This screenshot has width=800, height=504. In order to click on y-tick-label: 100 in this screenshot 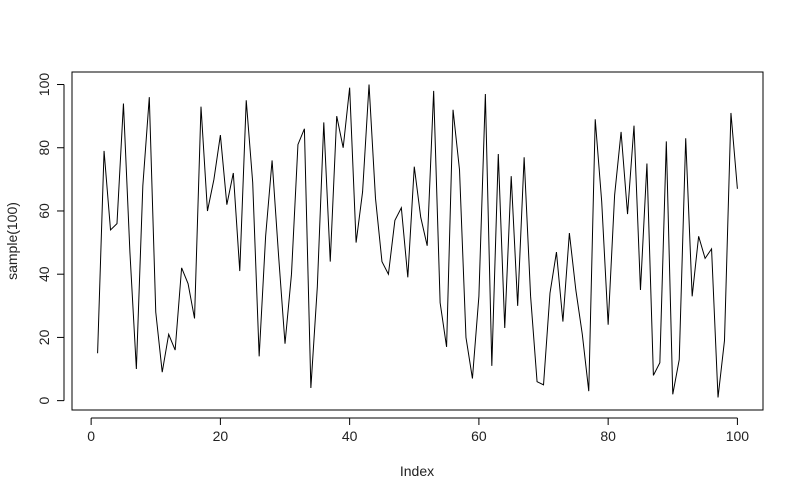, I will do `click(44, 85)`.